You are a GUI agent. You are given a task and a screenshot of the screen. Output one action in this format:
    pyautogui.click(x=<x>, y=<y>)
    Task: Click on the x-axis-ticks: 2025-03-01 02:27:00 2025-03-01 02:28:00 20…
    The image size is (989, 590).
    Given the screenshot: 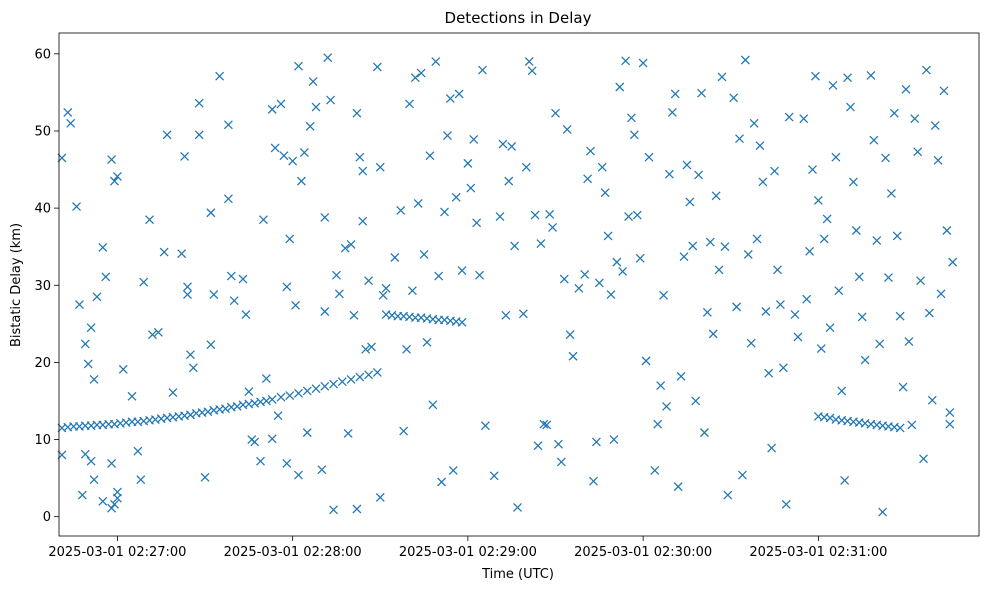 What is the action you would take?
    pyautogui.click(x=467, y=548)
    